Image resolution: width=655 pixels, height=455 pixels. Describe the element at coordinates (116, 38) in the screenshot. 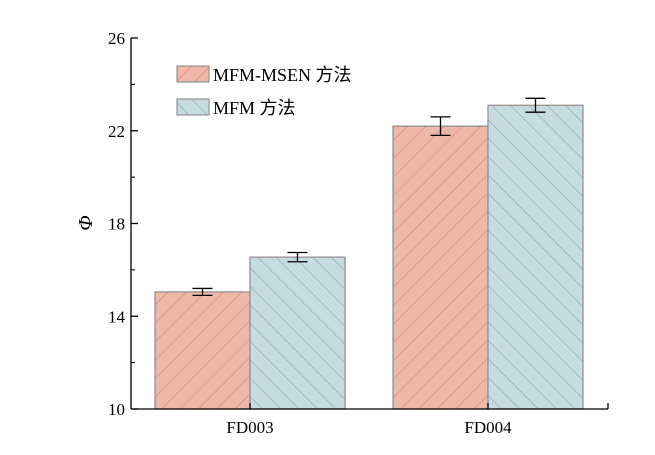

I see `y-tick-label: 26` at that location.